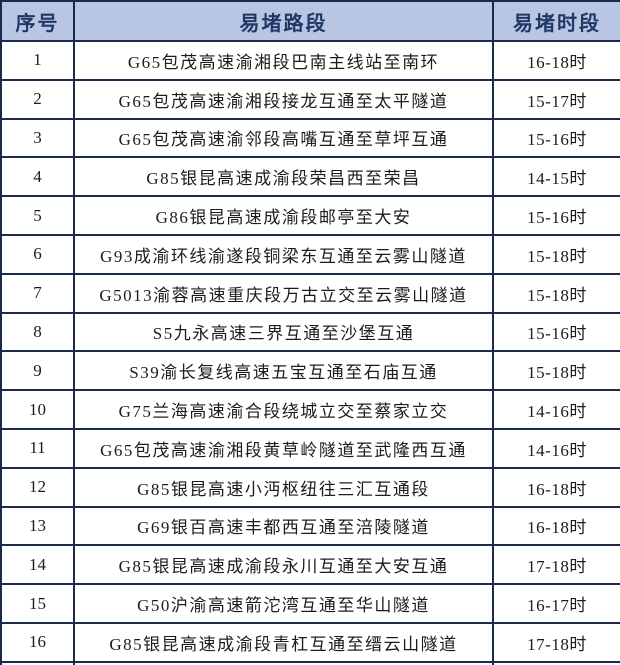  I want to click on row-number-cell: 5, so click(37, 215).